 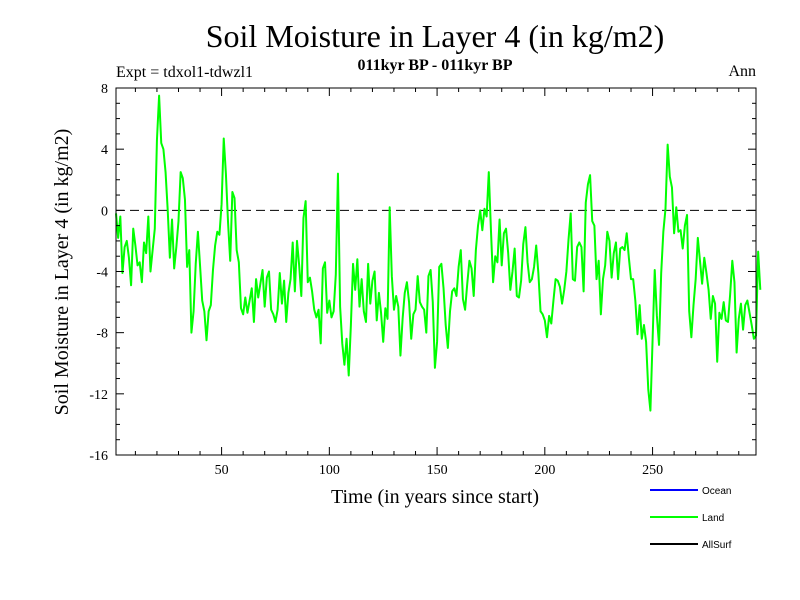 I want to click on y-tick-label: 8, so click(x=104, y=89).